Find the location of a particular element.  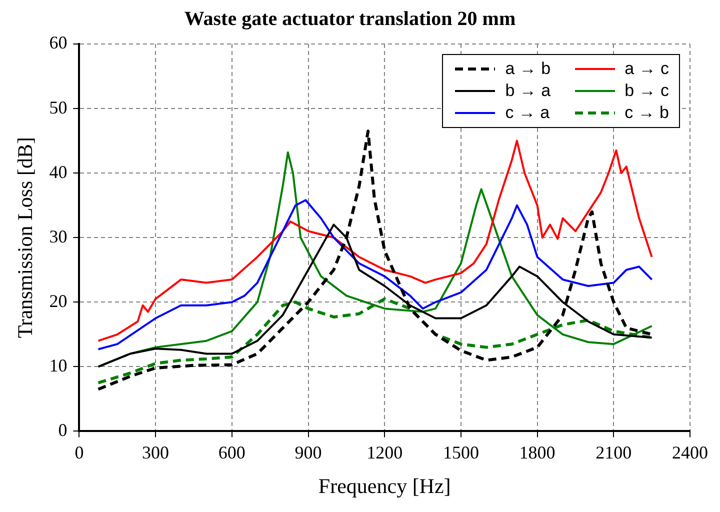

y-tick-label: 30 is located at coordinates (58, 236).